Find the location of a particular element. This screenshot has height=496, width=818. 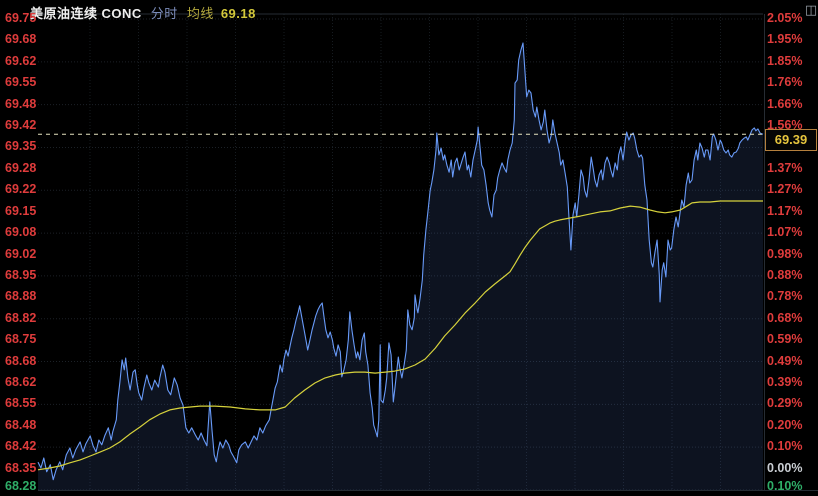

price-axis-label: 69.15 is located at coordinates (21, 210).